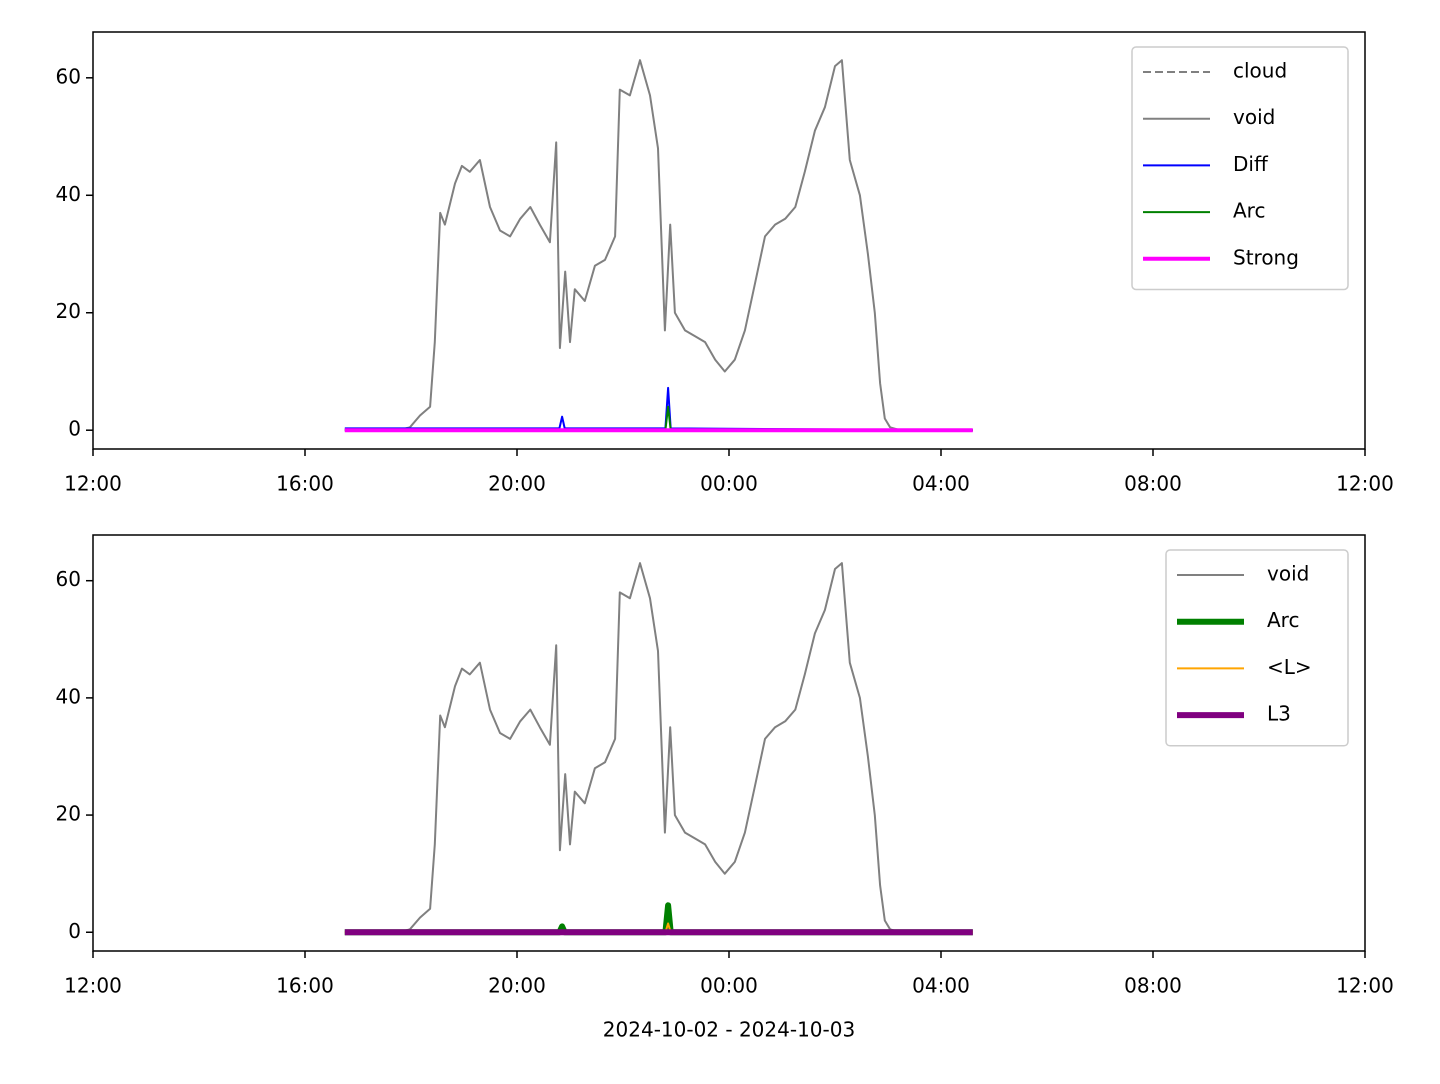 This screenshot has width=1440, height=1084. What do you see at coordinates (1260, 71) in the screenshot?
I see `legend-label: cloud` at bounding box center [1260, 71].